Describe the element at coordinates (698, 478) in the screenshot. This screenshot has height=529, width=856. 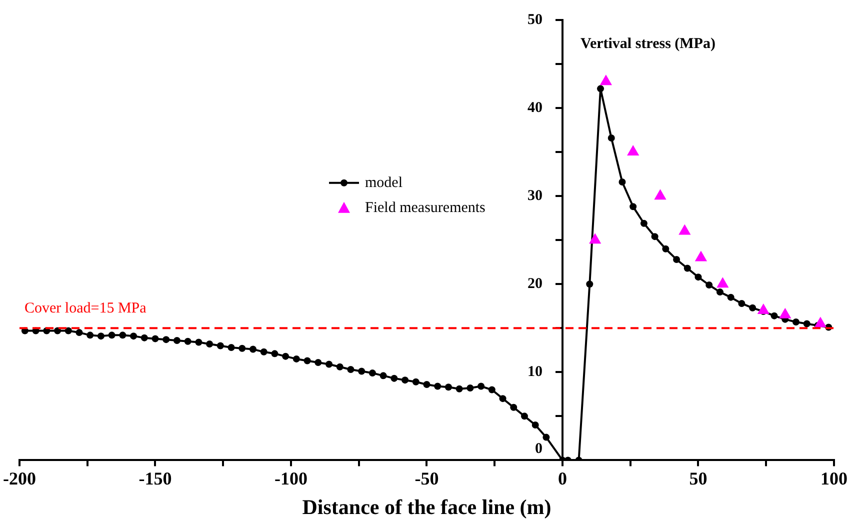
I see `x-tick-label: 50` at that location.